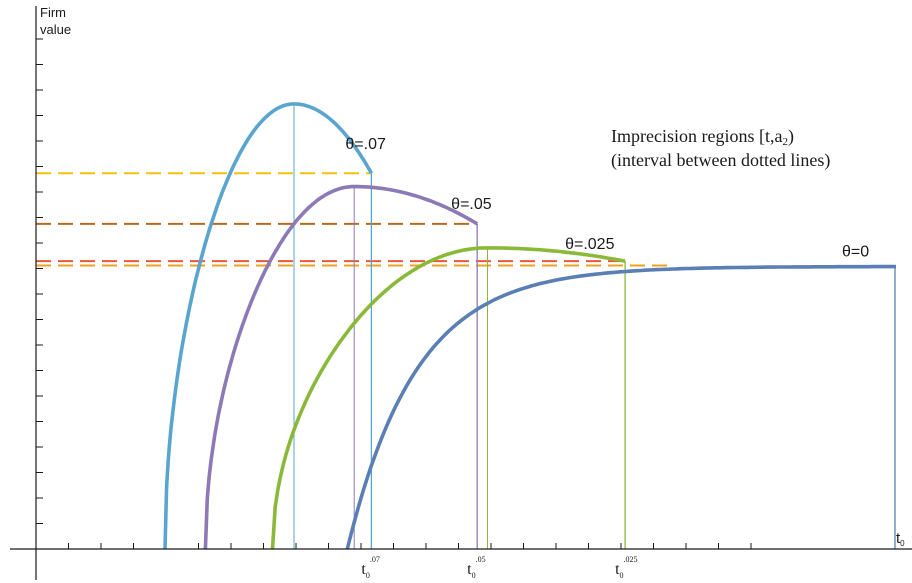 Image resolution: width=912 pixels, height=583 pixels. Describe the element at coordinates (370, 567) in the screenshot. I see `threshold-label-curve-theta-07: t0.07` at that location.